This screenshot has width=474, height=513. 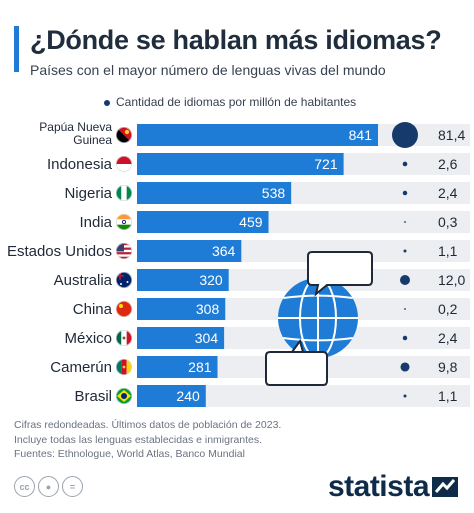 I want to click on bar-value-label: 364, so click(x=224, y=251).